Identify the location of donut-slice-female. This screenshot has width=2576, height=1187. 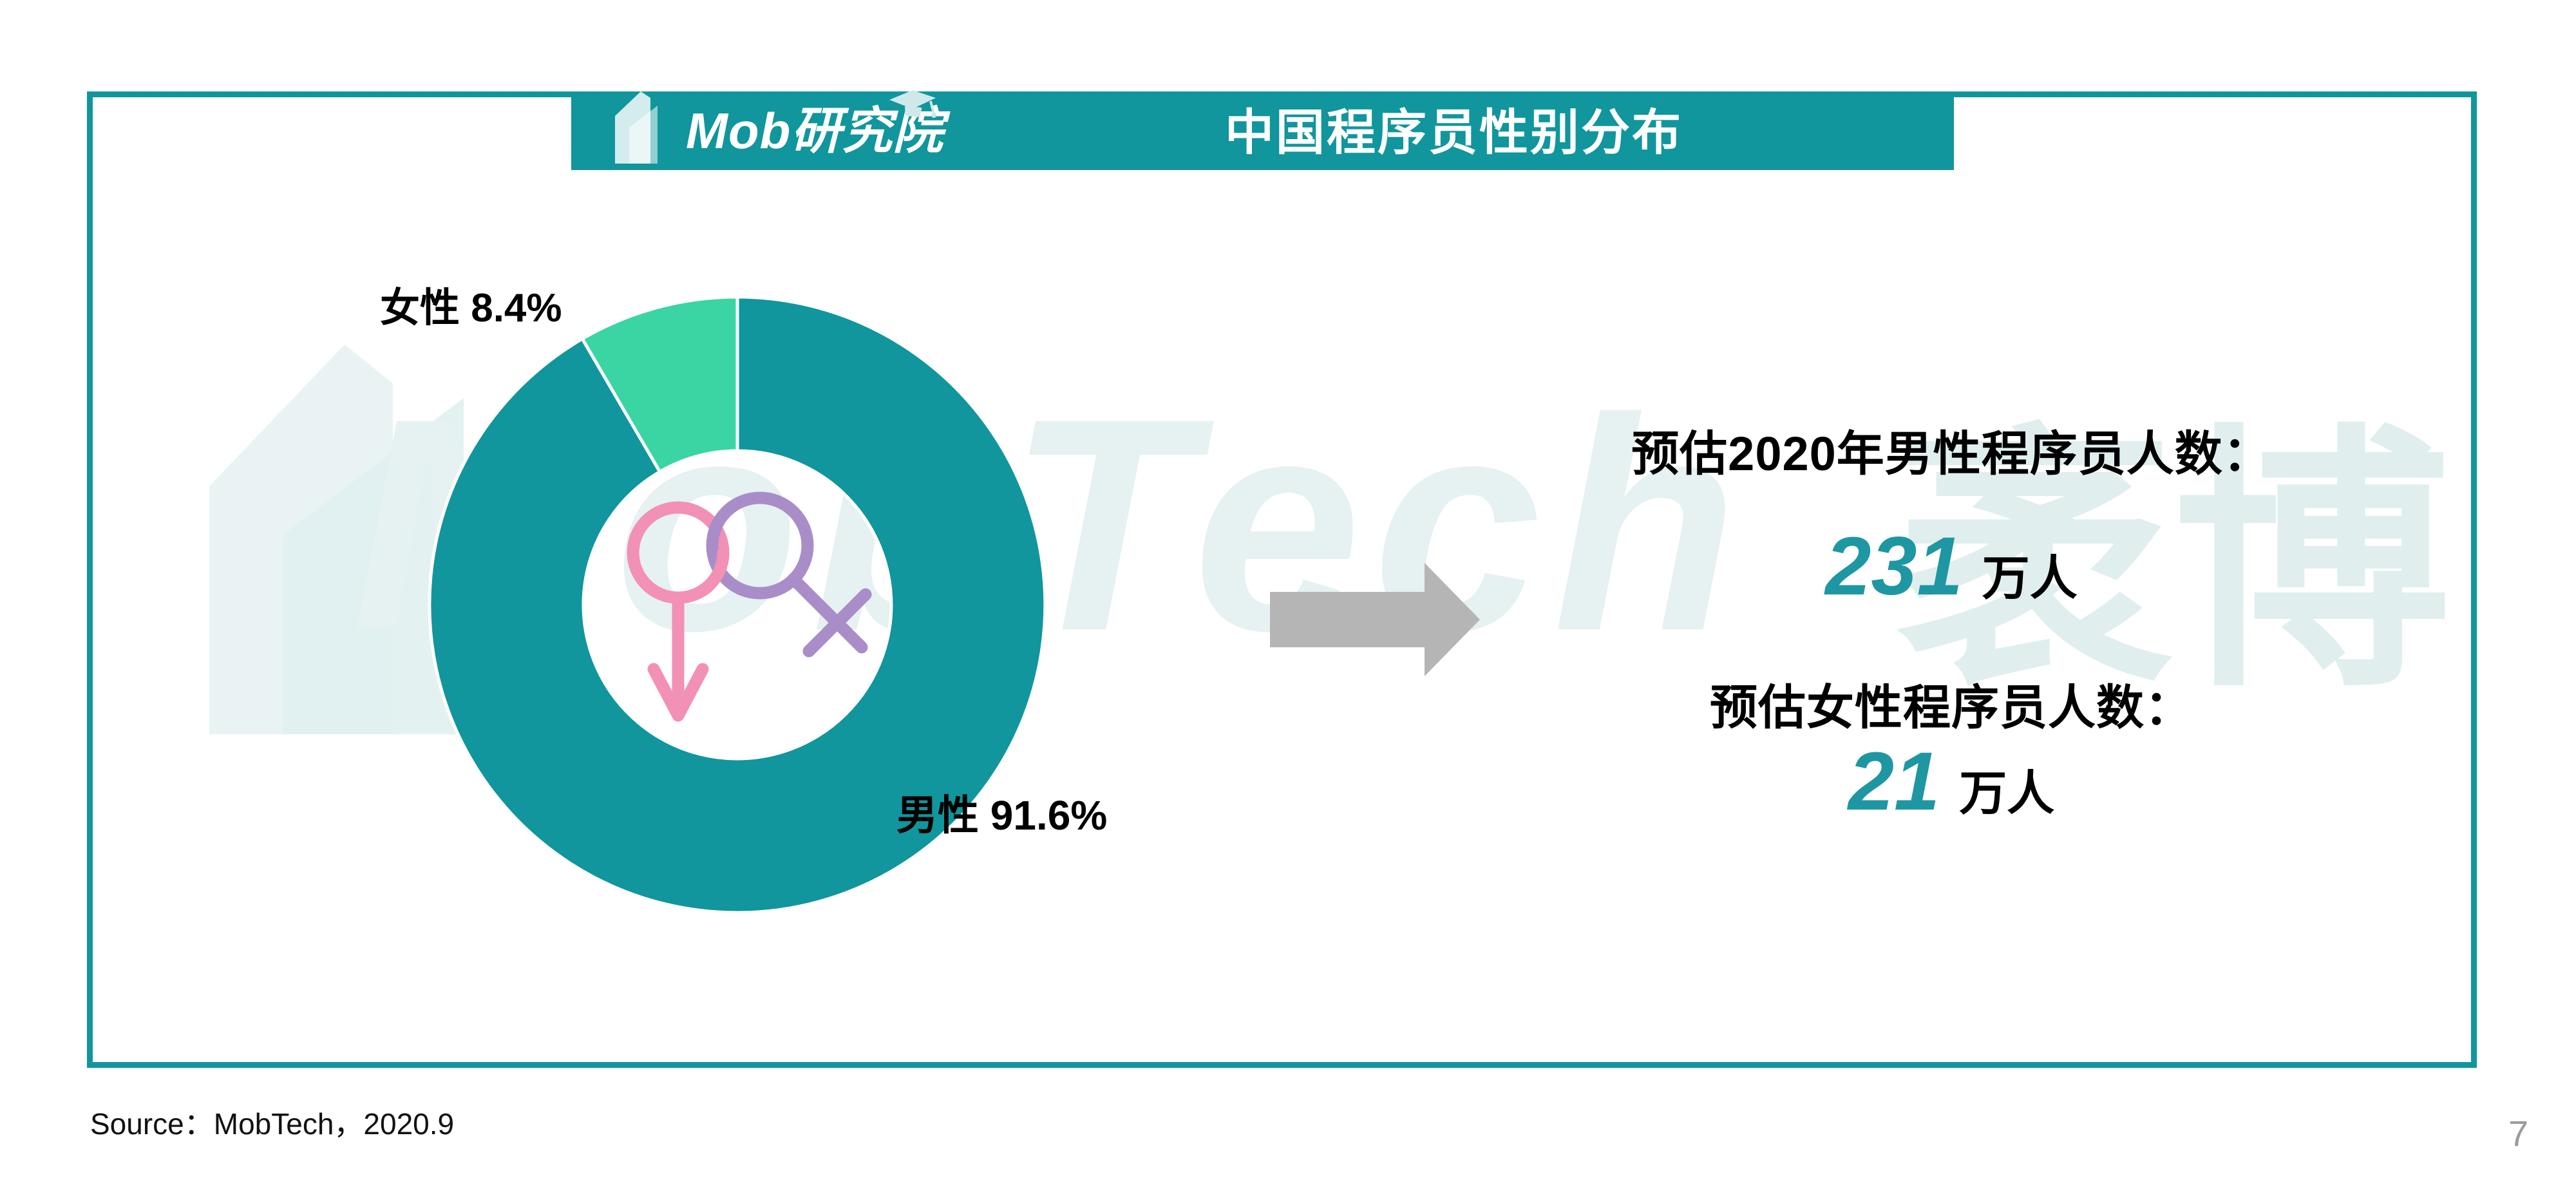
(659, 384).